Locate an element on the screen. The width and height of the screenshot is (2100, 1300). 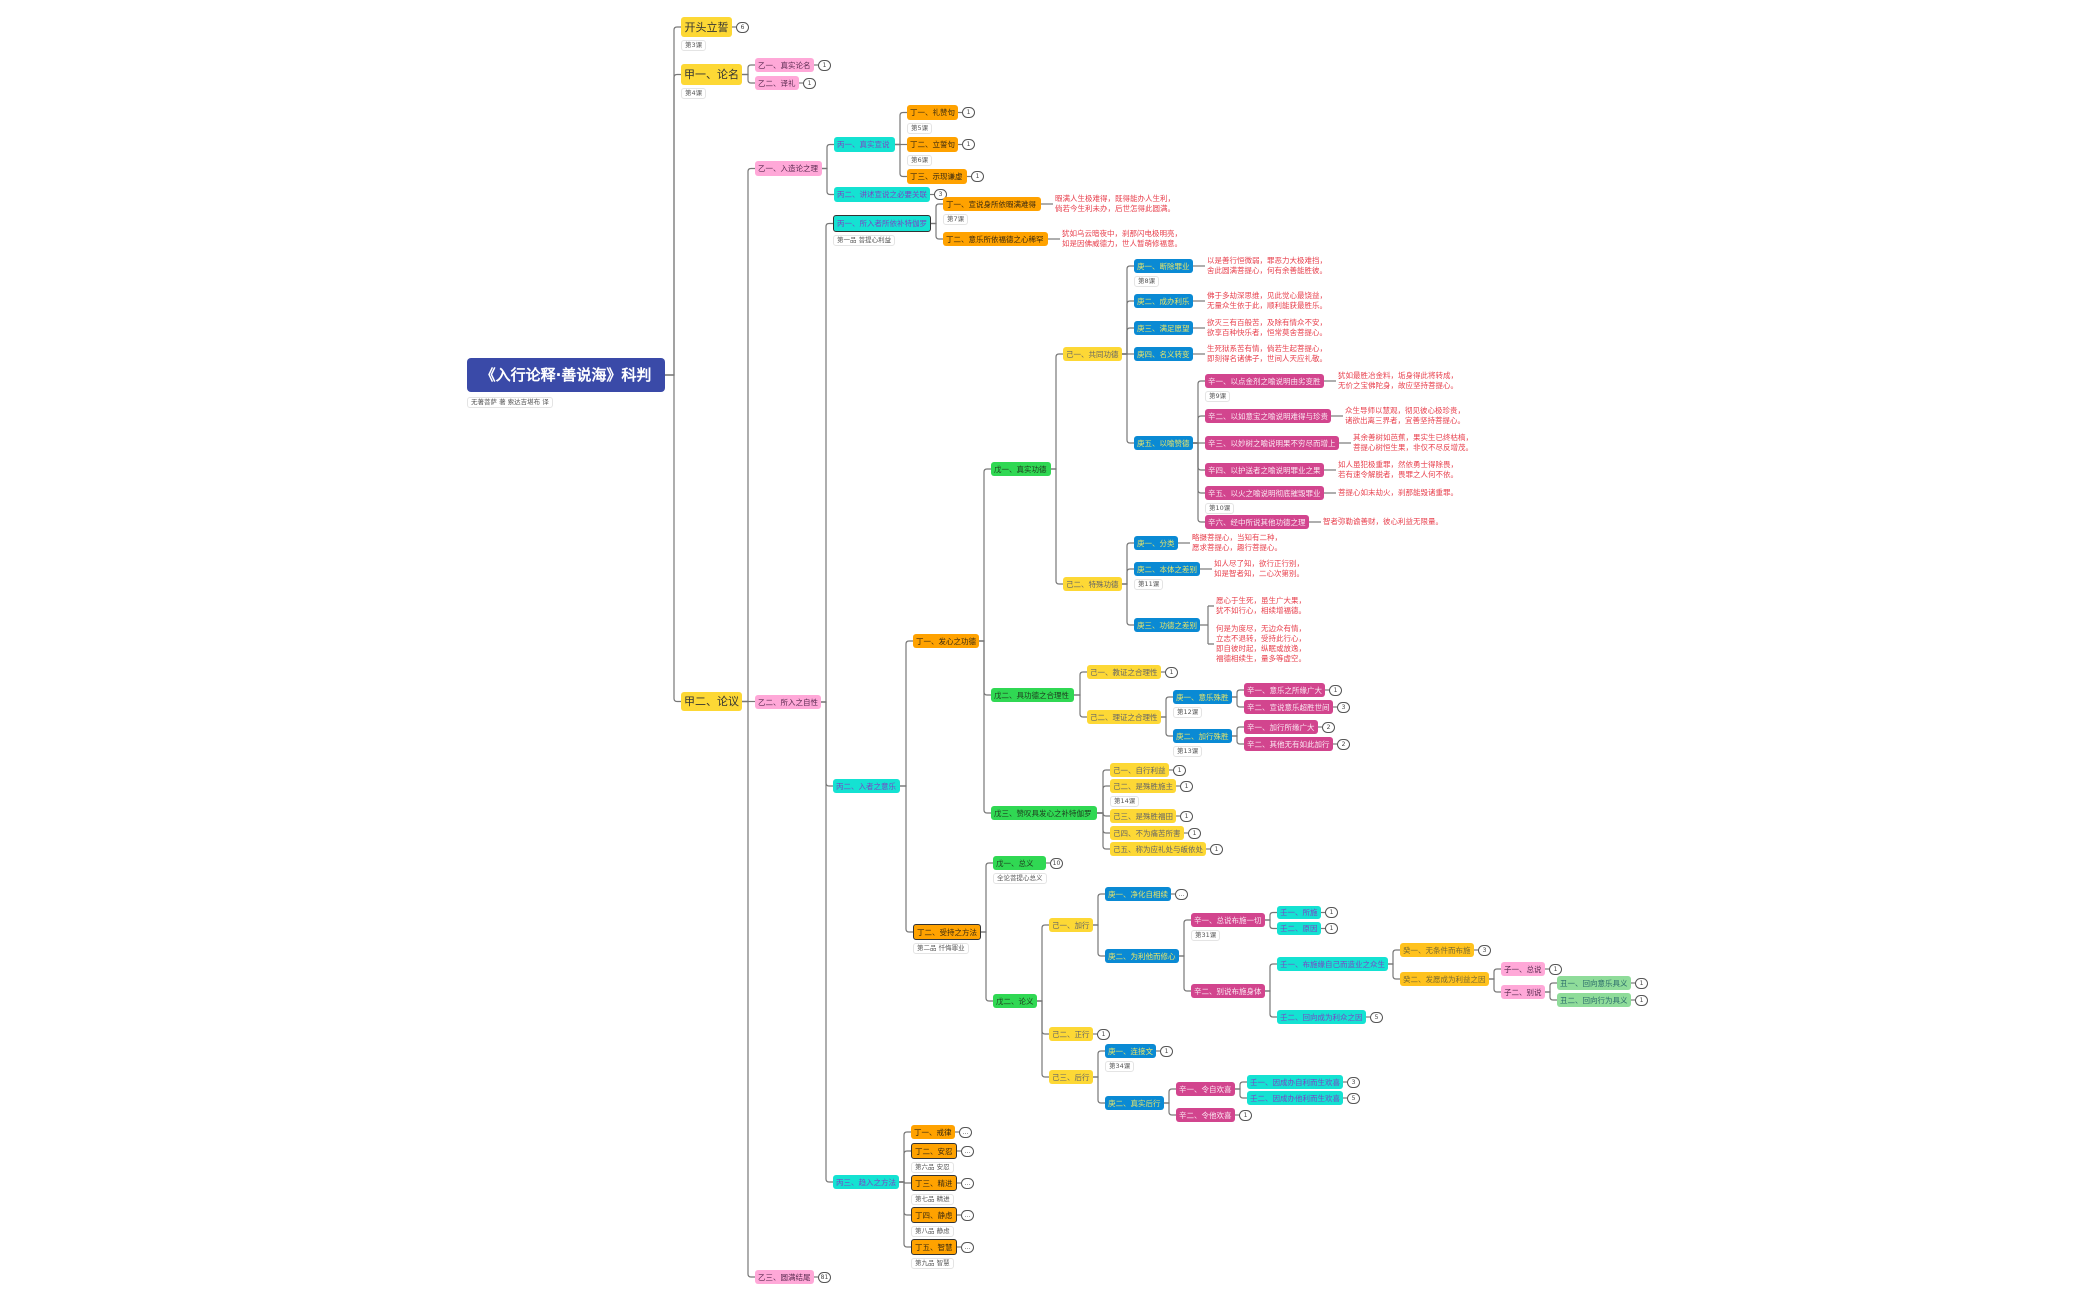
topic-t2: 庚二、为利他而修心 is located at coordinates (1142, 956).